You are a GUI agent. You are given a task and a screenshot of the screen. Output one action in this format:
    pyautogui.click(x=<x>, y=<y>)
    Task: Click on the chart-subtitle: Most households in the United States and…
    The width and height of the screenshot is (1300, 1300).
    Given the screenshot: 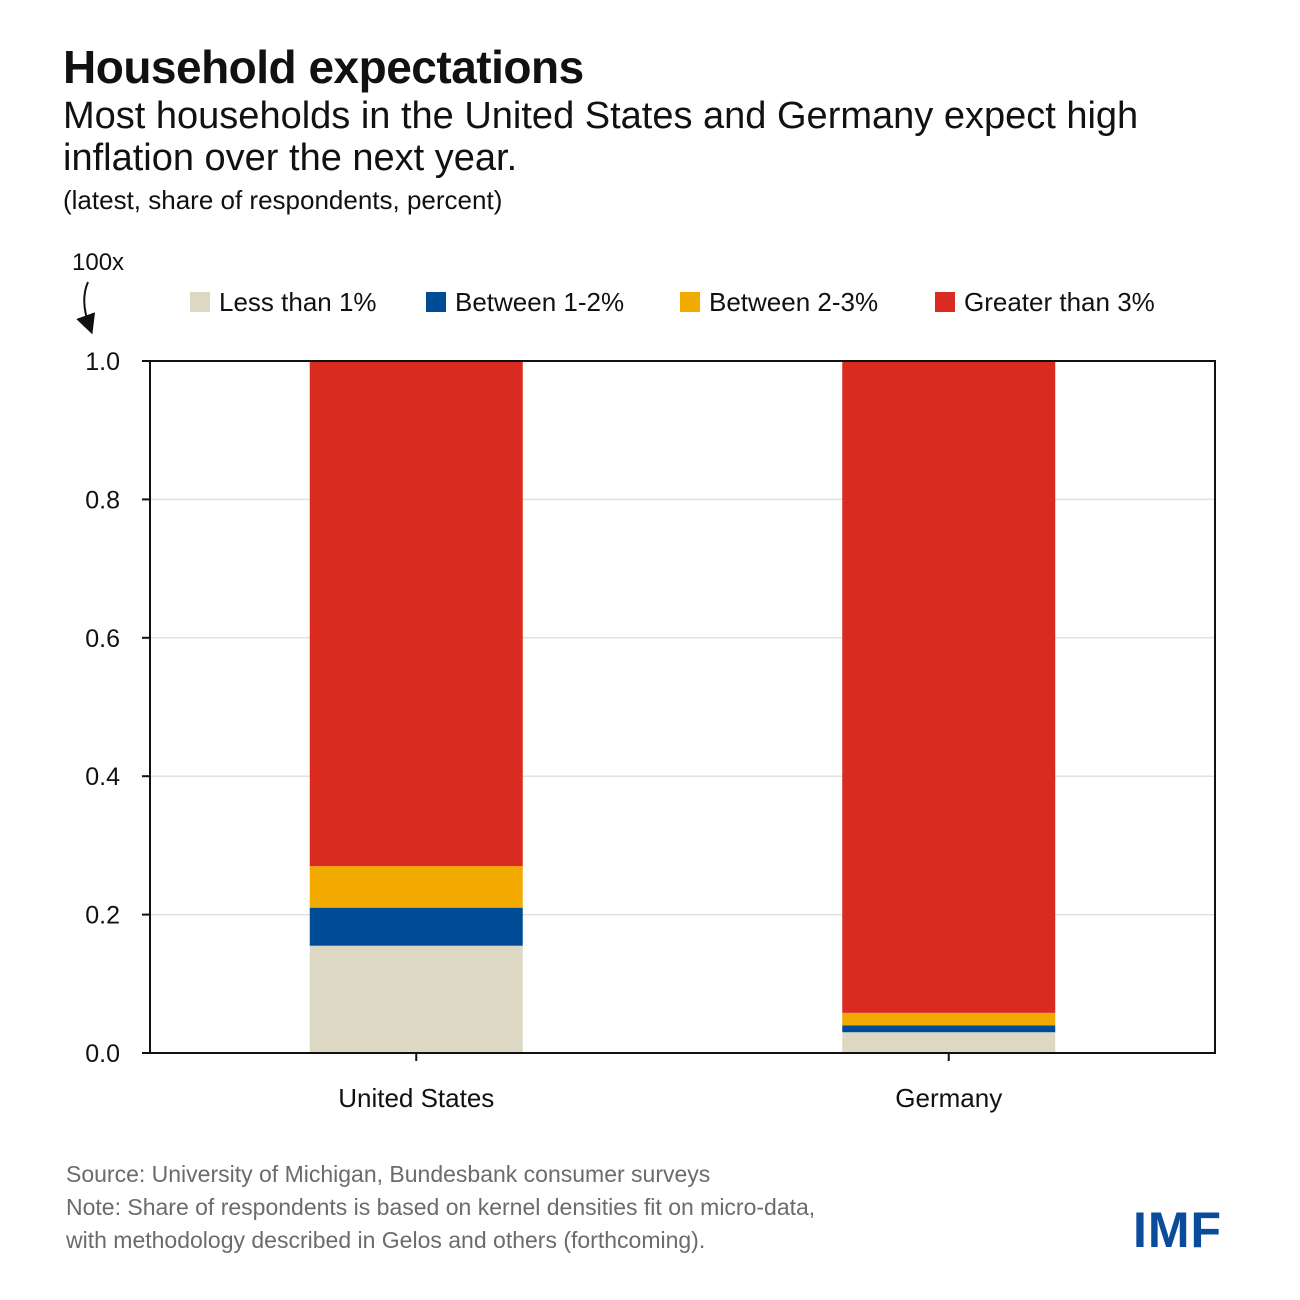 What is the action you would take?
    pyautogui.click(x=601, y=137)
    